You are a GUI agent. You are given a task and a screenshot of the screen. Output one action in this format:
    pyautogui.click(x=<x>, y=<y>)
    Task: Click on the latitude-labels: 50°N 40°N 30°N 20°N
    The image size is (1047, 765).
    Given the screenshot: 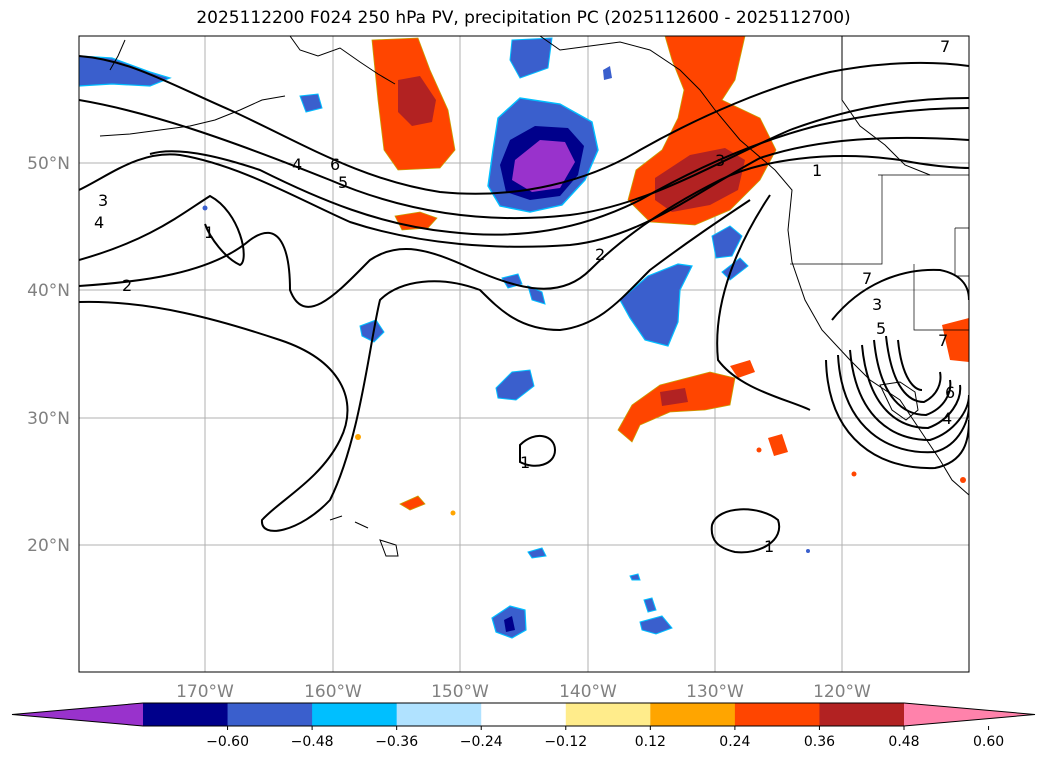 What is the action you would take?
    pyautogui.click(x=48, y=355)
    